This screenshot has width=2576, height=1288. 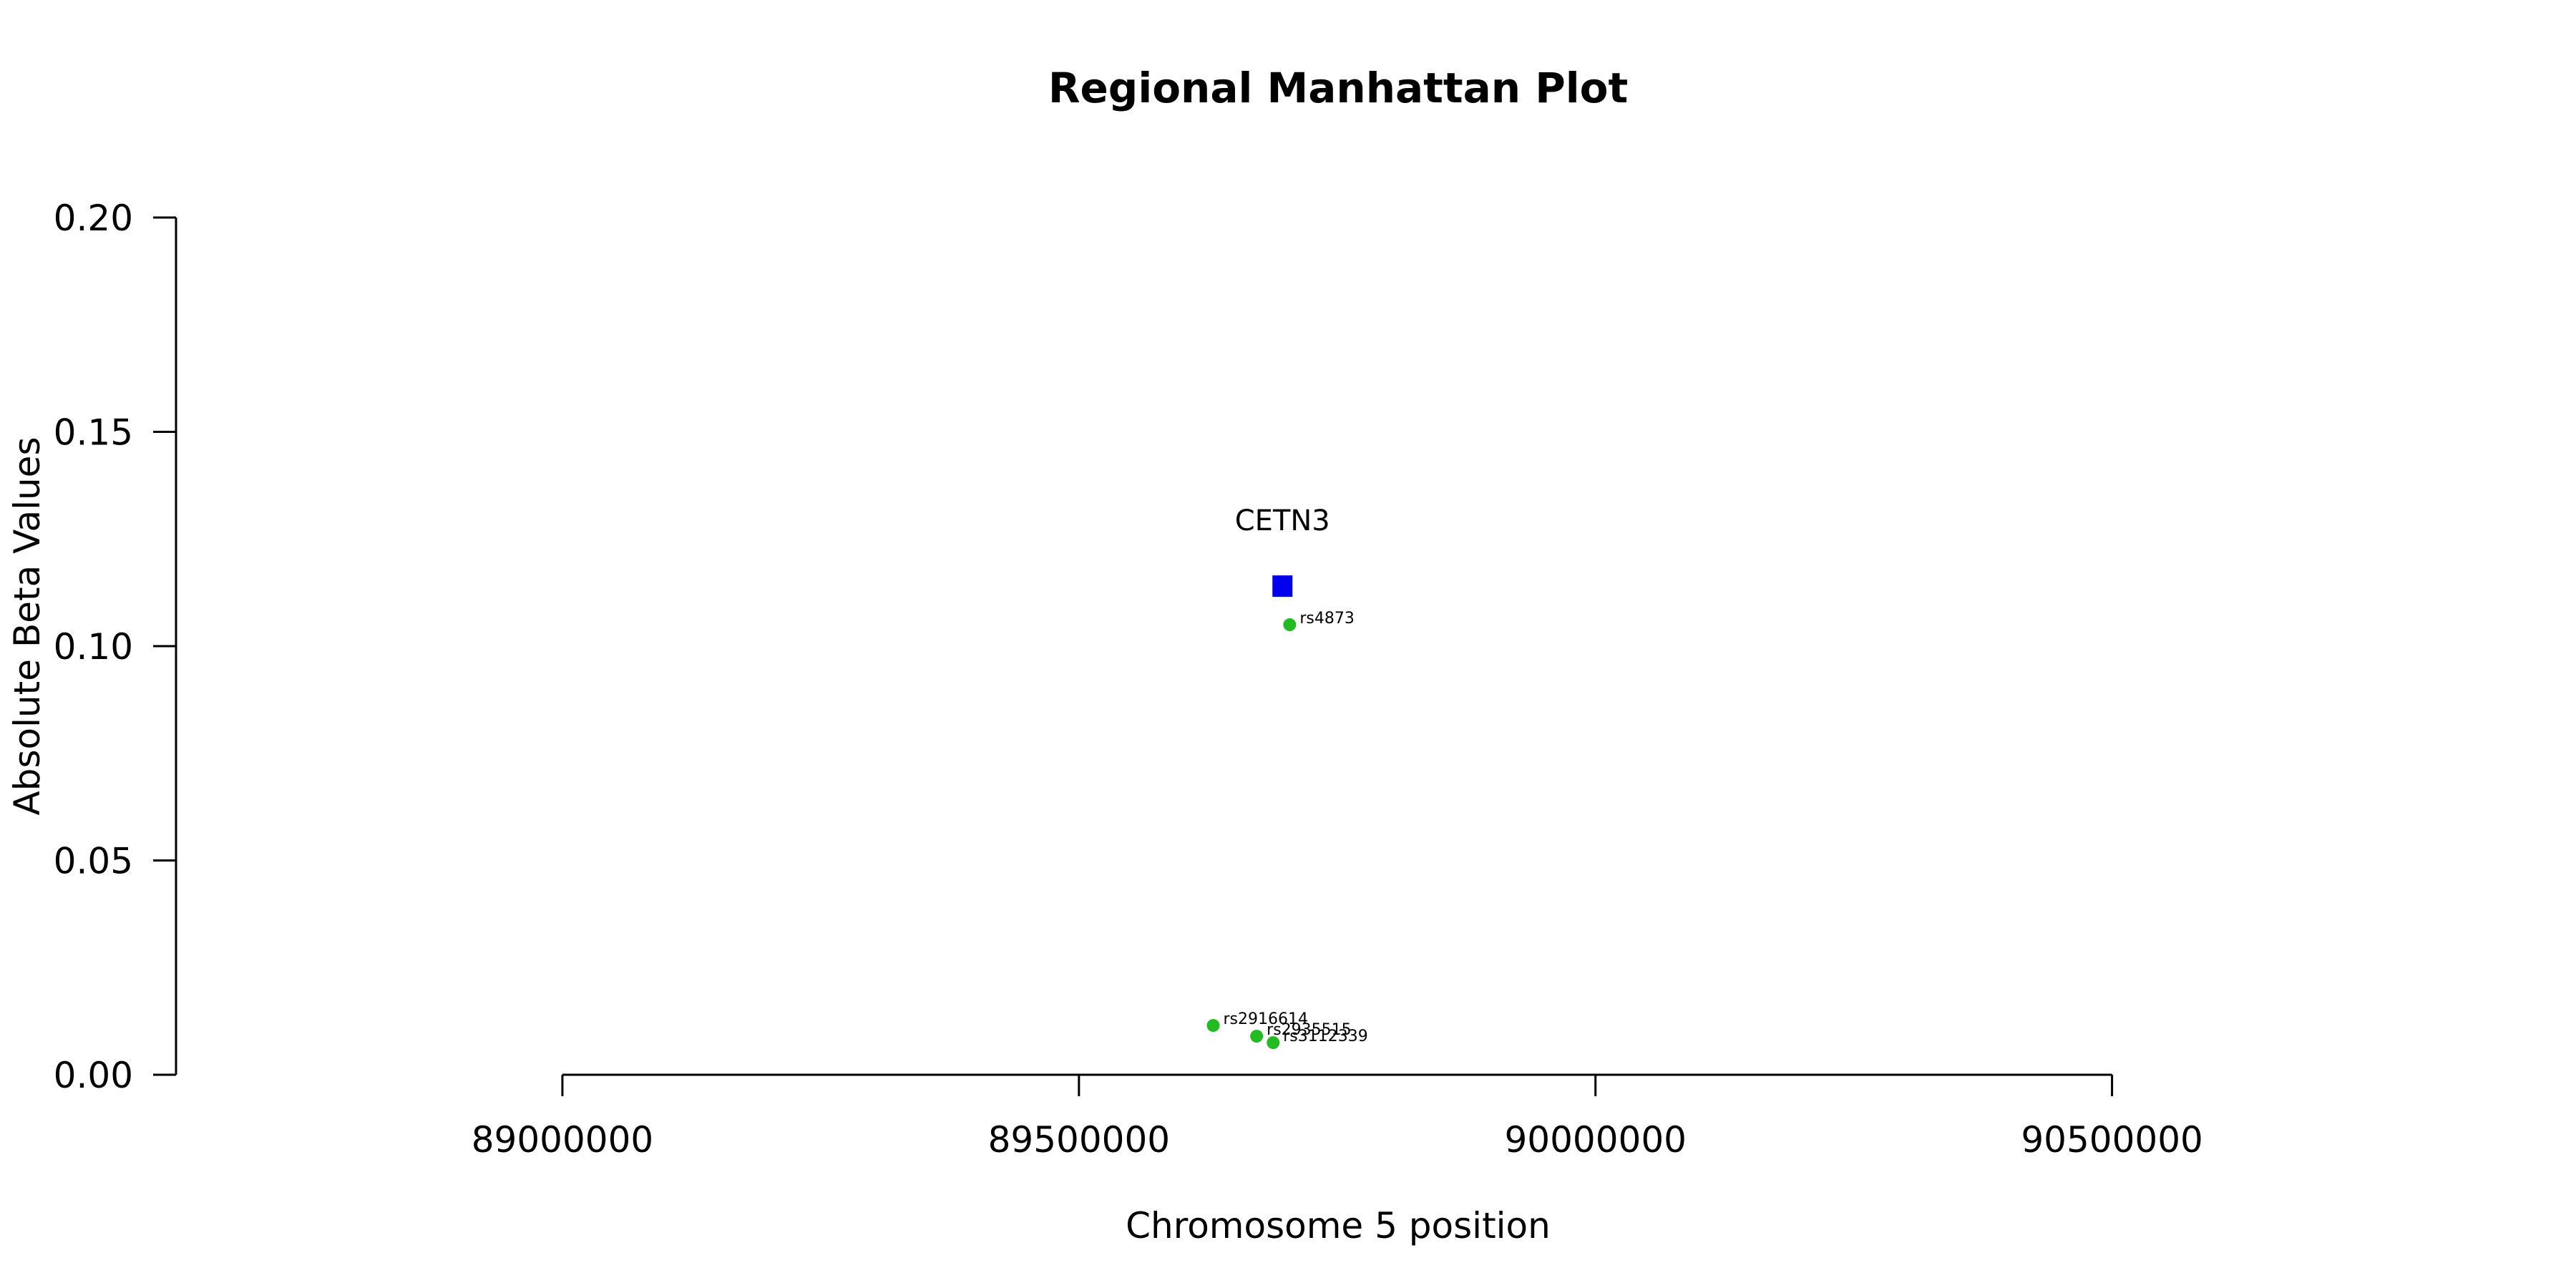 What do you see at coordinates (93, 433) in the screenshot?
I see `y-tick-label: 0.15` at bounding box center [93, 433].